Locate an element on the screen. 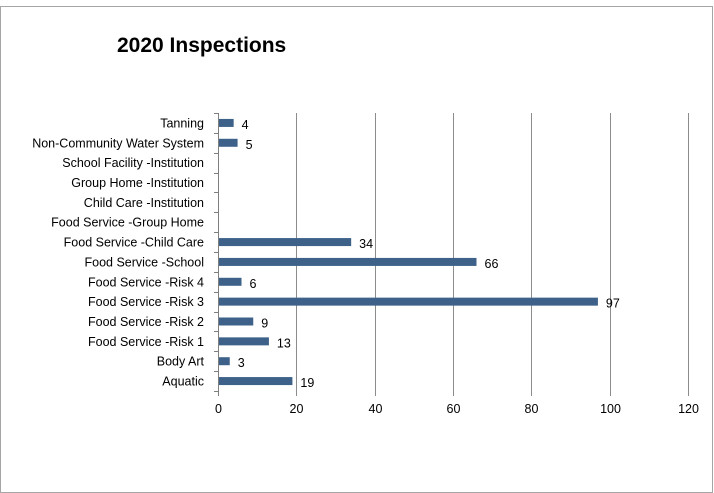  x-tick-label: 100 is located at coordinates (610, 409).